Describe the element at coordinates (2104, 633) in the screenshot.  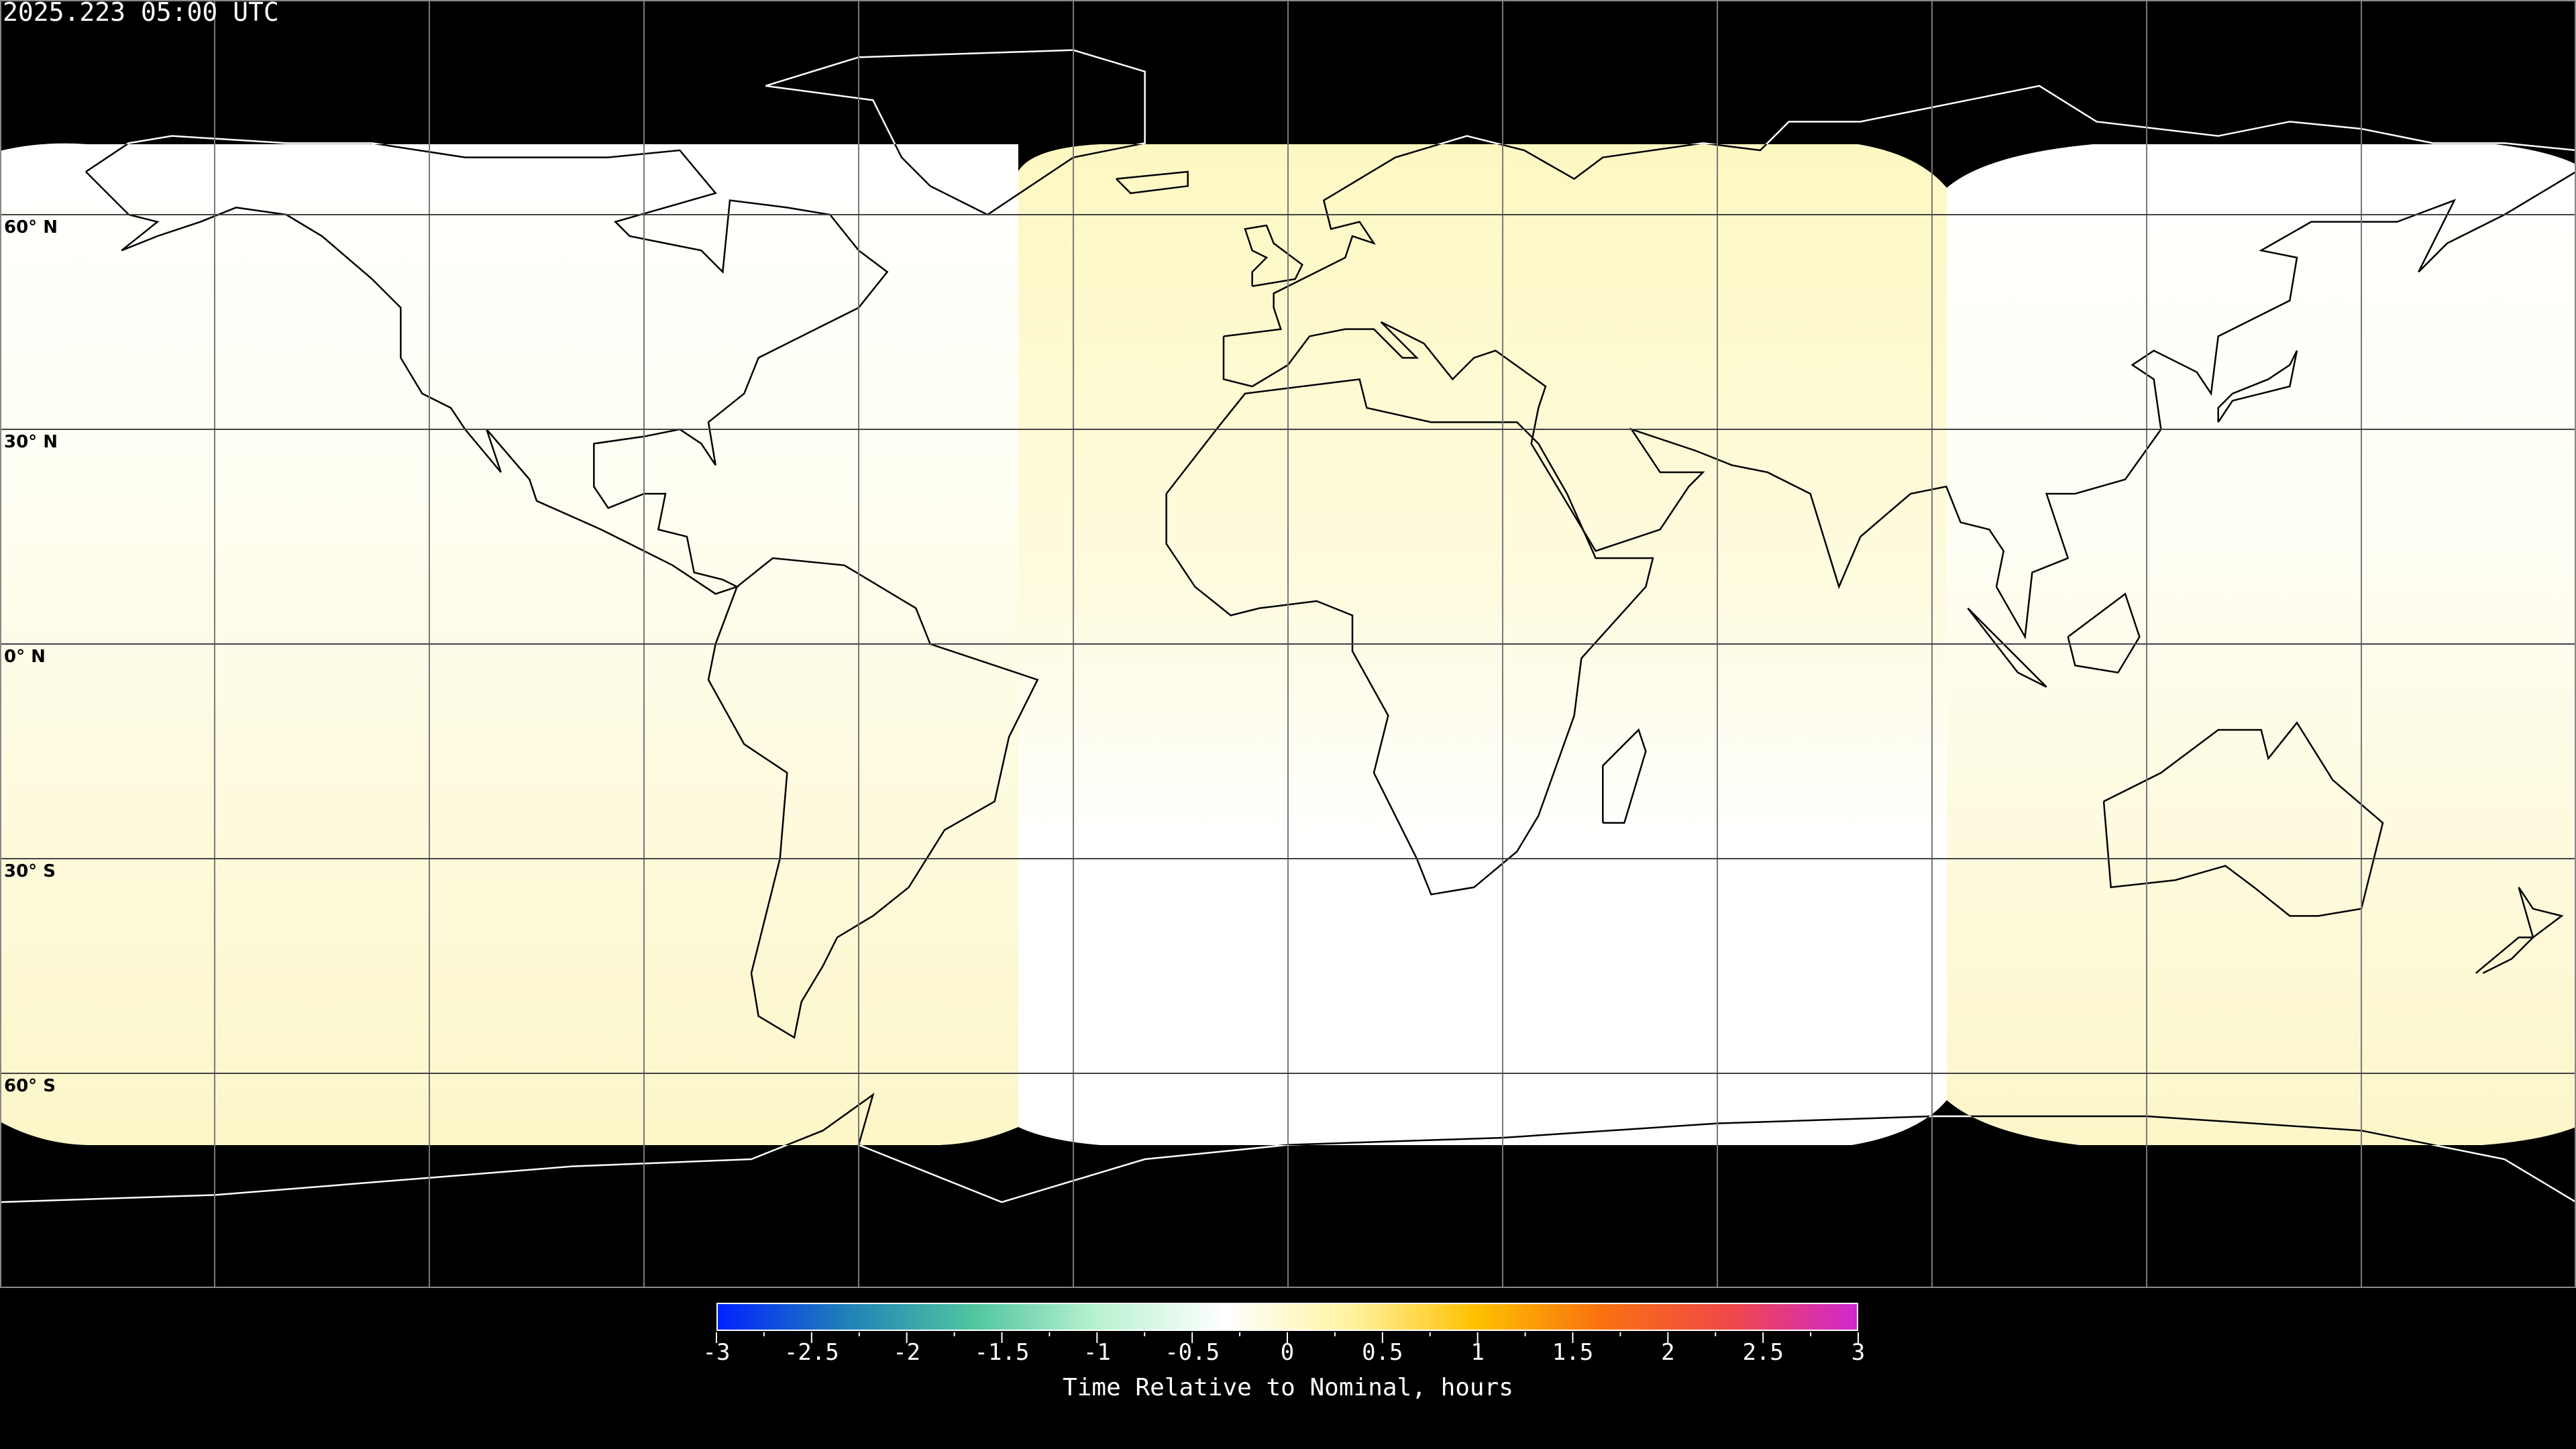
I see `coastline-borneo` at that location.